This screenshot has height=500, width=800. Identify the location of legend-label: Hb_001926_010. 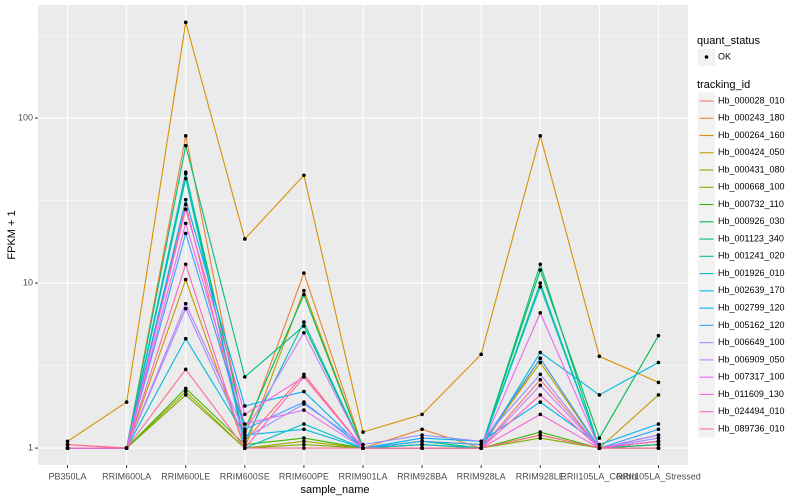
(751, 273).